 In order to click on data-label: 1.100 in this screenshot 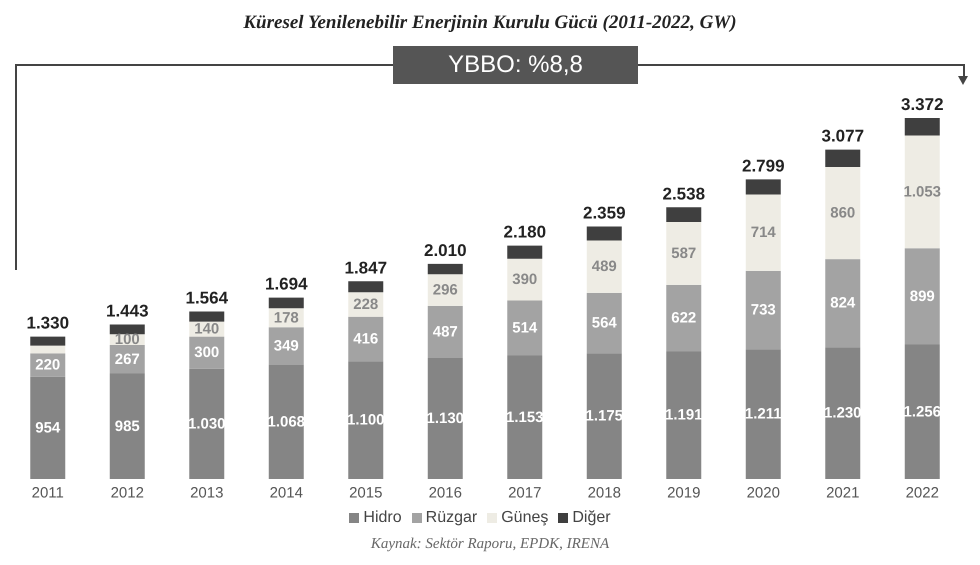, I will do `click(365, 420)`.